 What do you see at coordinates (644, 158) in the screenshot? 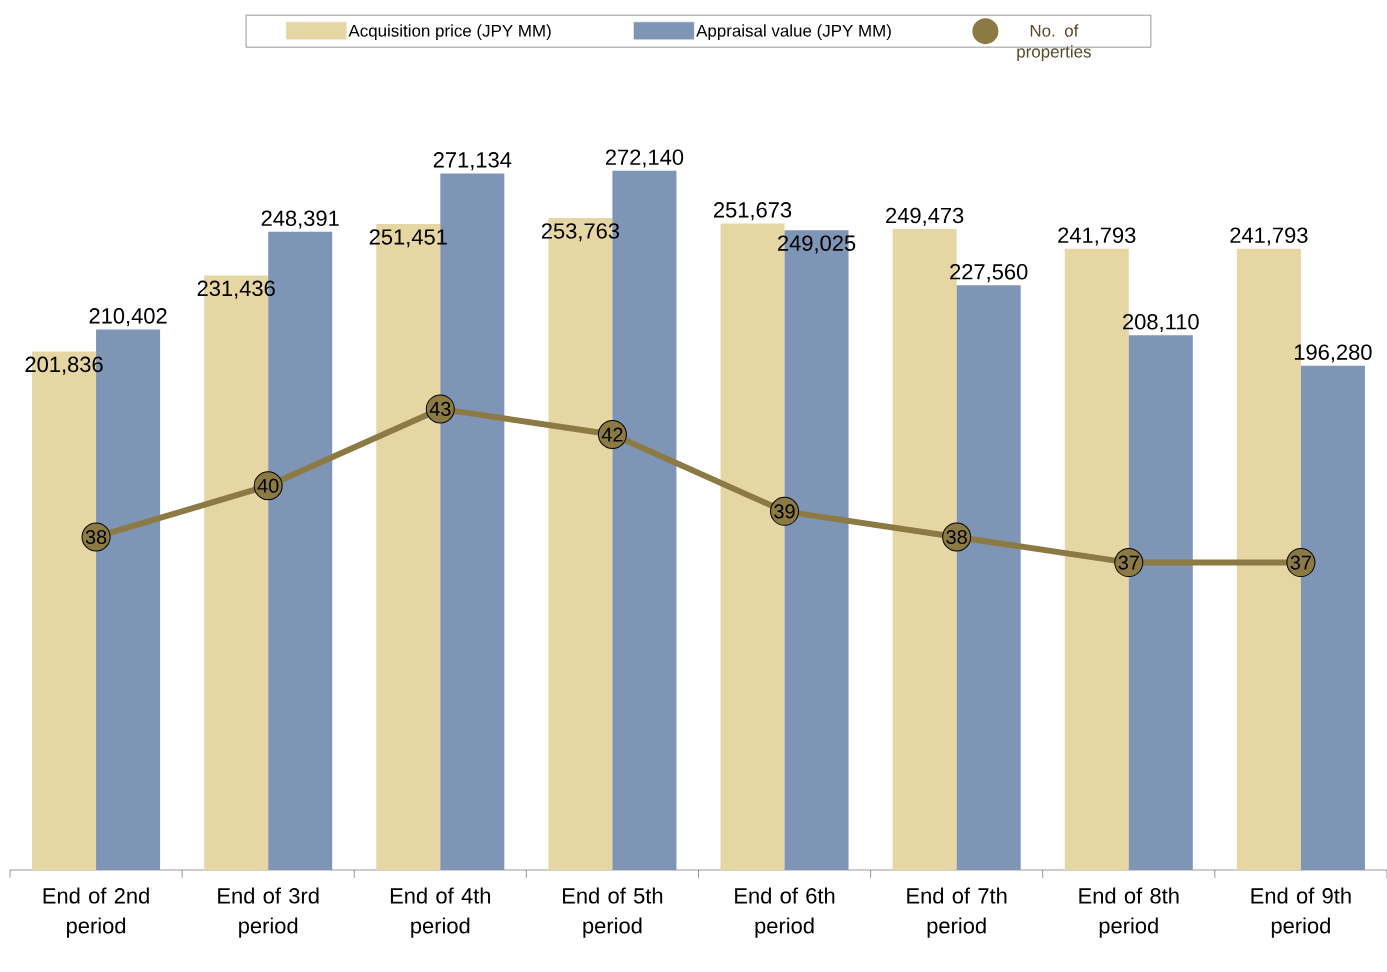
I see `data-label: 272,140` at bounding box center [644, 158].